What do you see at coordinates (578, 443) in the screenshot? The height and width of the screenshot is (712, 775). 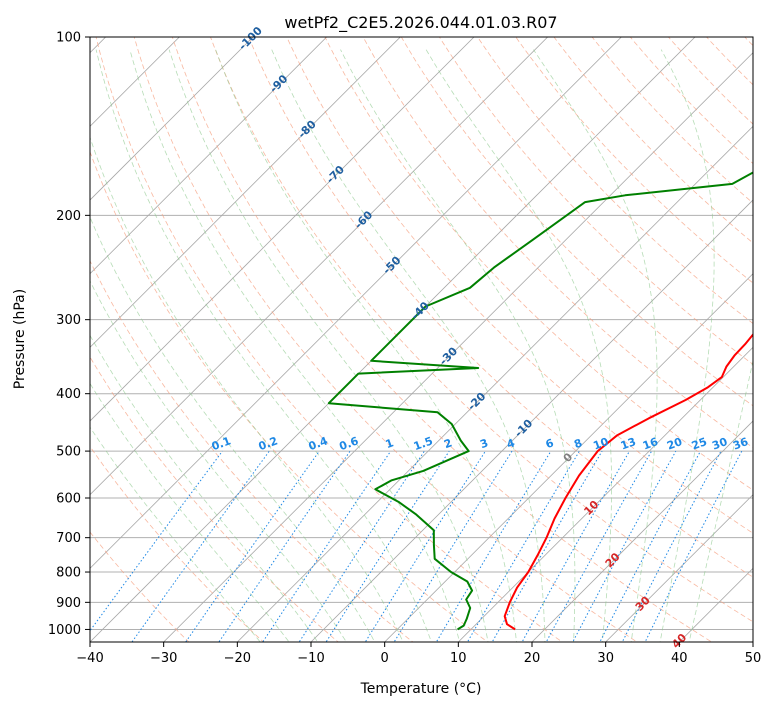 I see `mixing-ratio-label: 8` at bounding box center [578, 443].